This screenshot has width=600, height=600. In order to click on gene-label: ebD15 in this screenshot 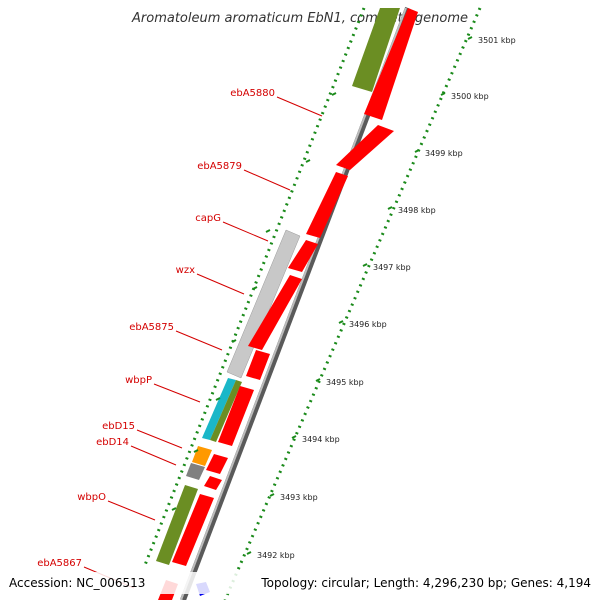, I will do `click(118, 426)`.